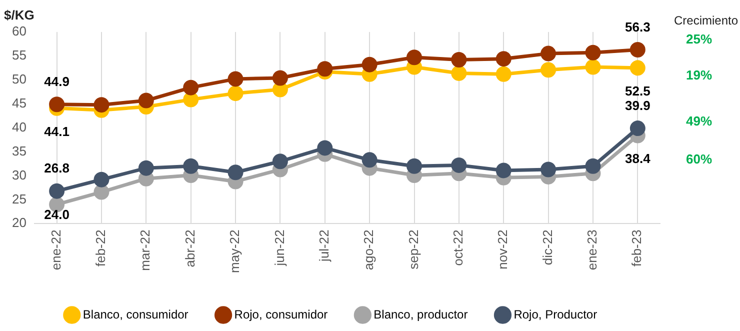  I want to click on data-label: 24.0, so click(57, 214).